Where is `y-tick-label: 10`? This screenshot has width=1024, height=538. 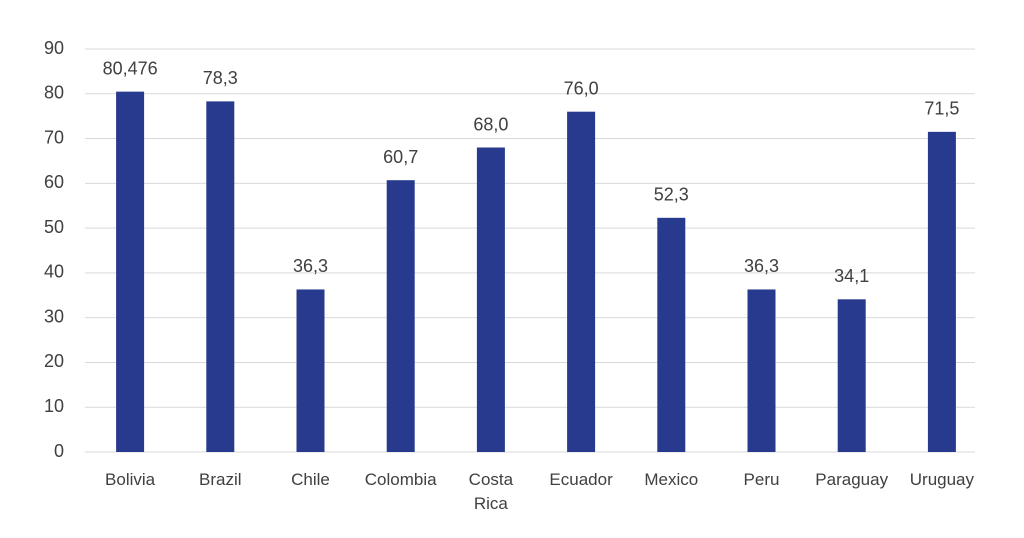 y-tick-label: 10 is located at coordinates (54, 406).